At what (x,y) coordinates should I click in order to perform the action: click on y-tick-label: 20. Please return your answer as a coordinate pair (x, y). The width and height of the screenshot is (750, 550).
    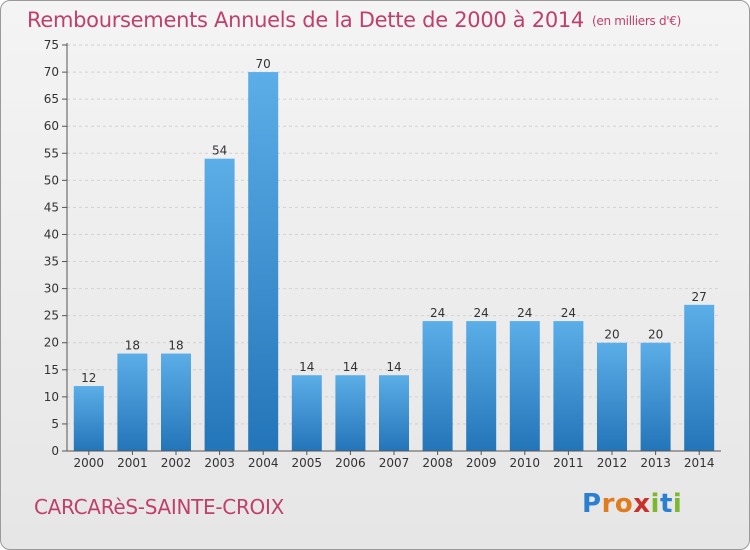
    Looking at the image, I should click on (51, 343).